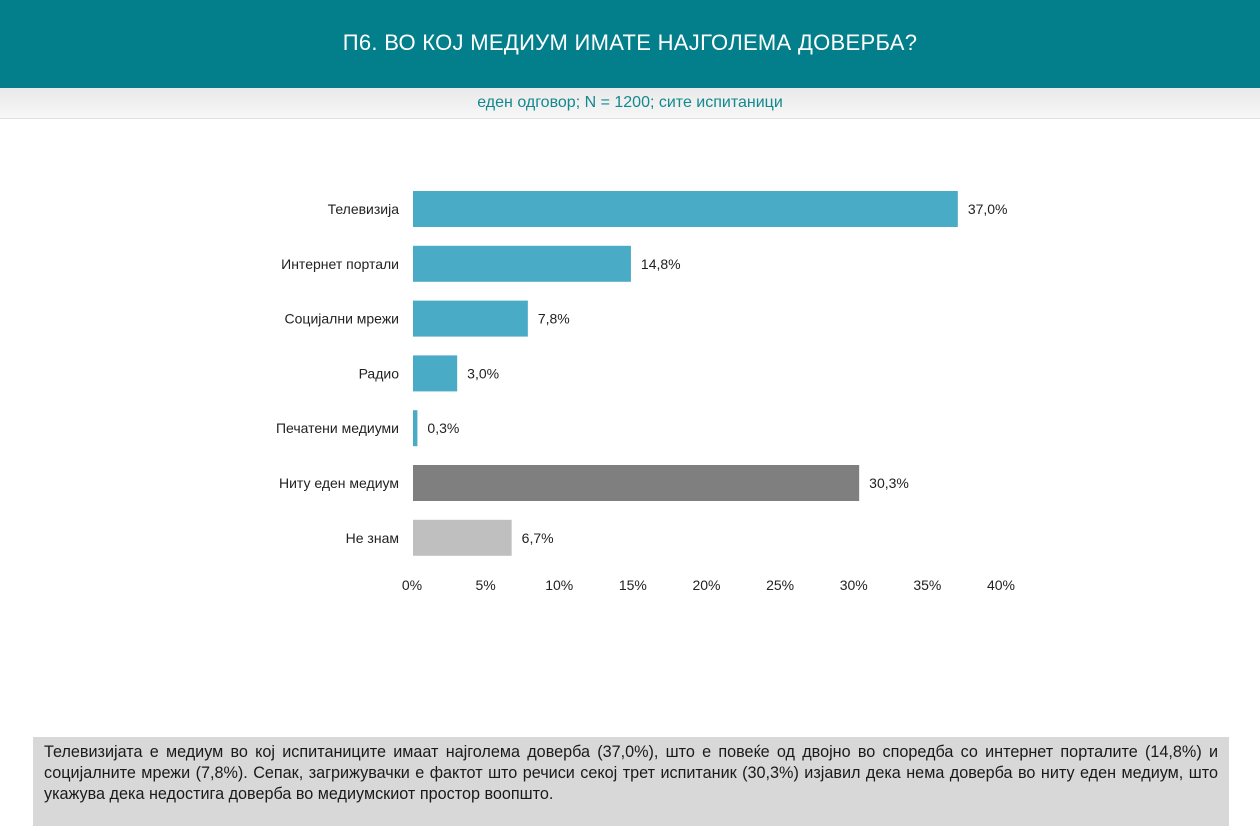 The width and height of the screenshot is (1260, 831). I want to click on bar-телевизија, so click(685, 209).